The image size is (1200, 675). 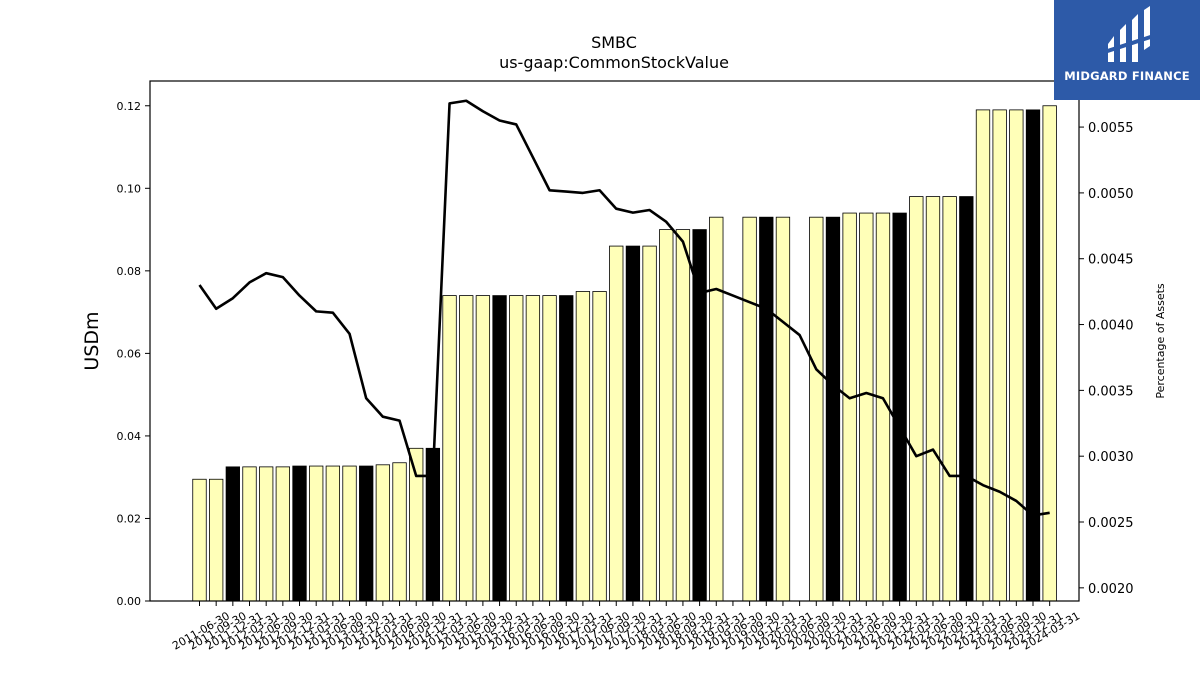 I want to click on y-tick-label: 0.02, so click(x=129, y=518).